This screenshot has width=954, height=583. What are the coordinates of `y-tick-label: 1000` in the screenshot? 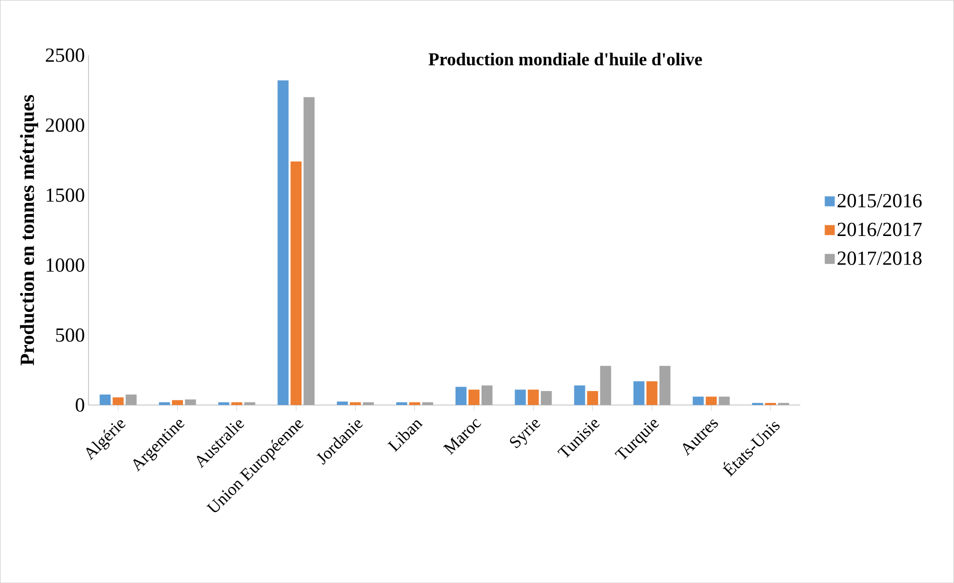 It's located at (65, 265).